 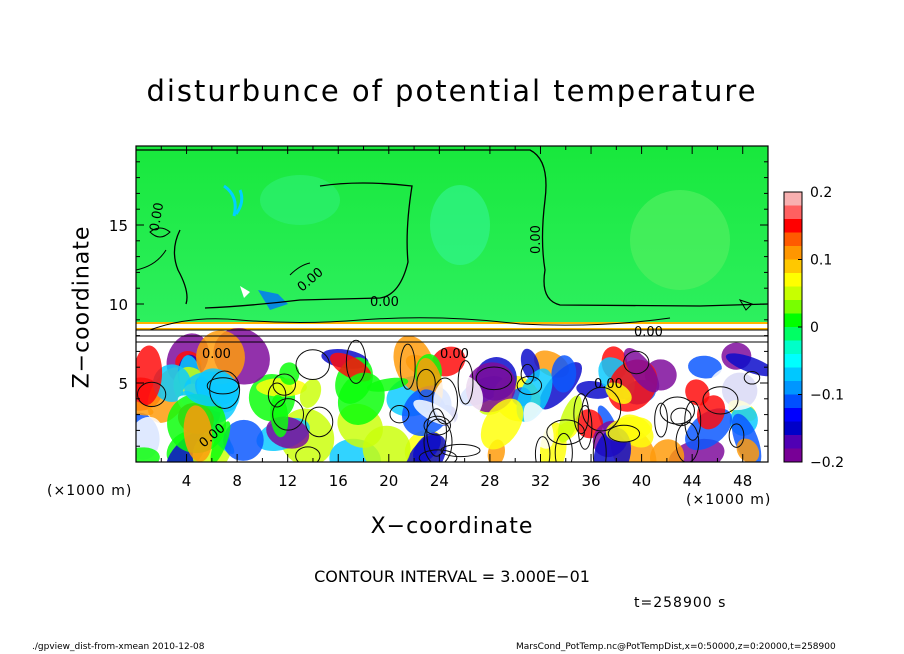 What do you see at coordinates (729, 500) in the screenshot?
I see `x-unit-right: (×1000 m)` at bounding box center [729, 500].